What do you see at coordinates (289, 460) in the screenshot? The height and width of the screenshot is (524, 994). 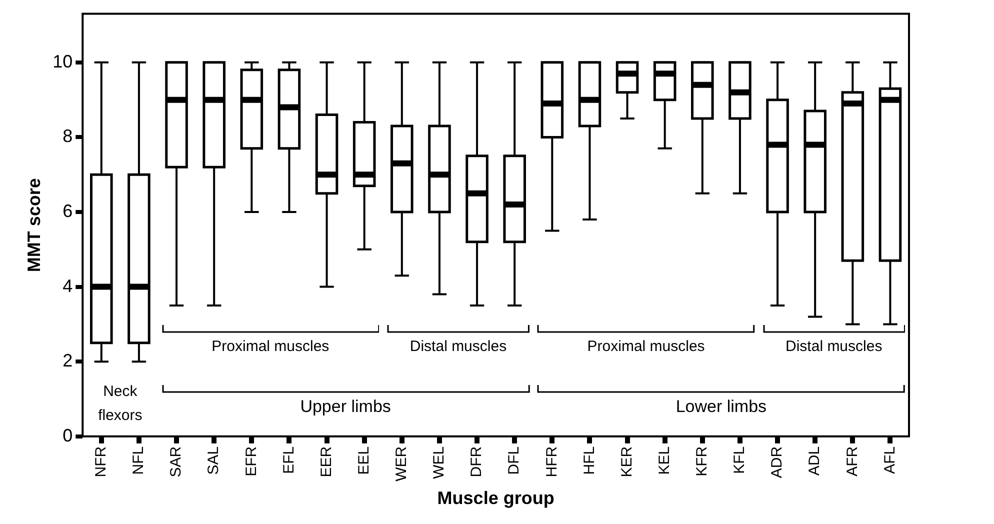 I see `x-tick-label: EFL` at bounding box center [289, 460].